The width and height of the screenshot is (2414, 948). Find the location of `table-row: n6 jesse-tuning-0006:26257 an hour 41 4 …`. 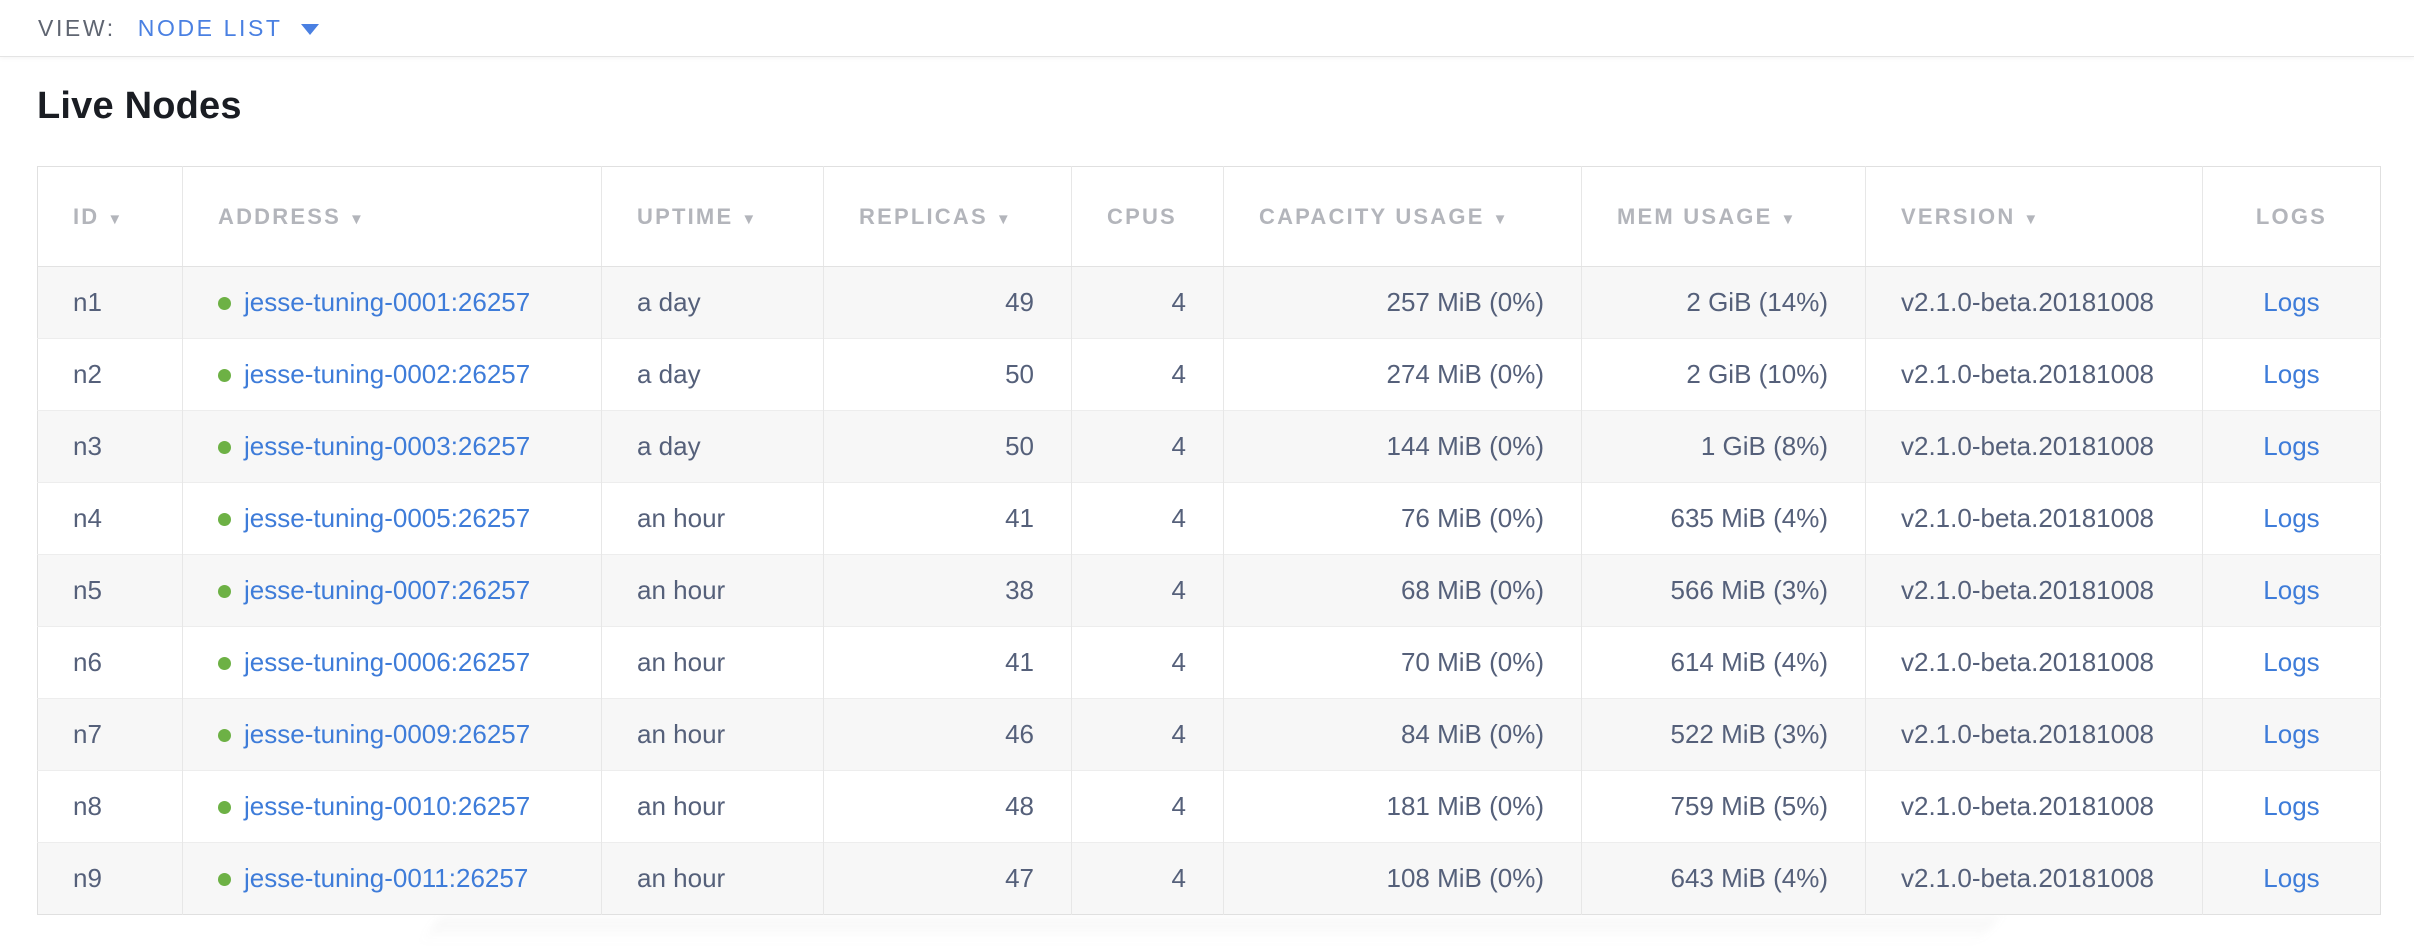

table-row: n6 jesse-tuning-0006:26257 an hour 41 4 … is located at coordinates (1209, 662).